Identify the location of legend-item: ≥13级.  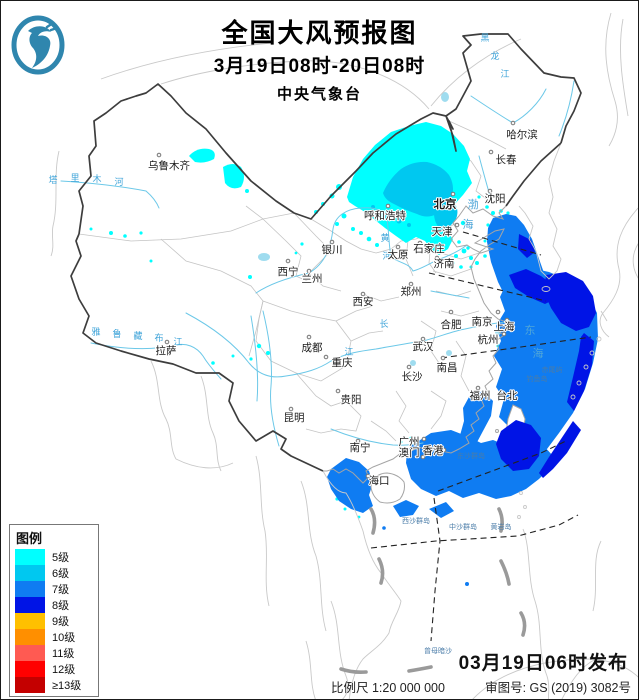
(56, 685).